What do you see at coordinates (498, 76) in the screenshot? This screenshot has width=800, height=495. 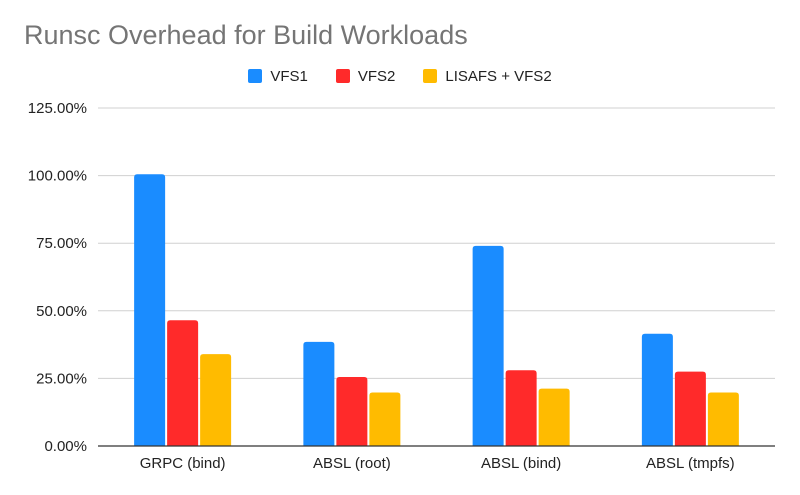 I see `legend-label-lisafs-vfs2: LISAFS + VFS2` at bounding box center [498, 76].